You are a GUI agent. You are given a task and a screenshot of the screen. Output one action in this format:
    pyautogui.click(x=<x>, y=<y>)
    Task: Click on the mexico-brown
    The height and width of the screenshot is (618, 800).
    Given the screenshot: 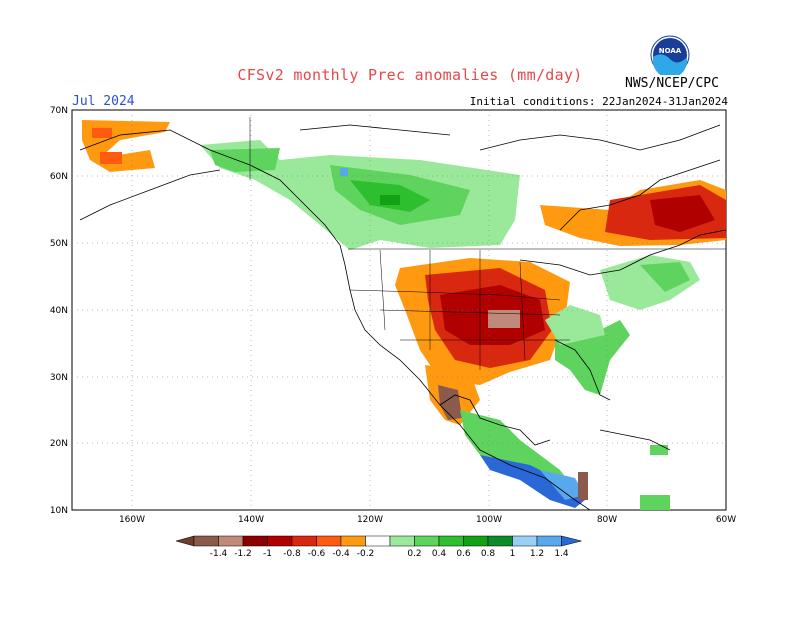 What is the action you would take?
    pyautogui.click(x=450, y=402)
    